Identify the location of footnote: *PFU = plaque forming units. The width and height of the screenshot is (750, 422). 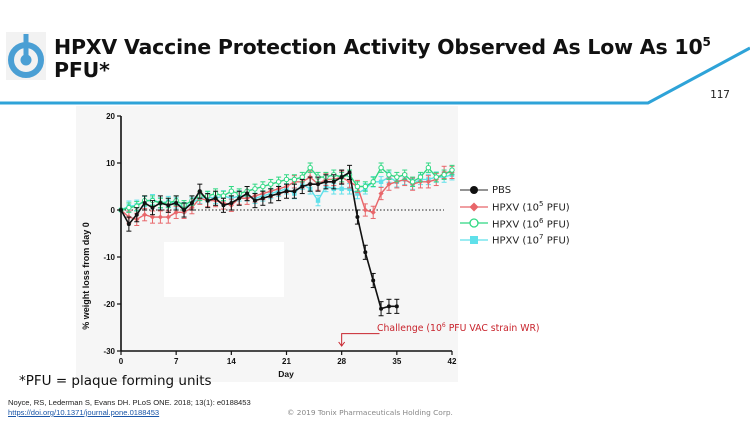
(115, 381).